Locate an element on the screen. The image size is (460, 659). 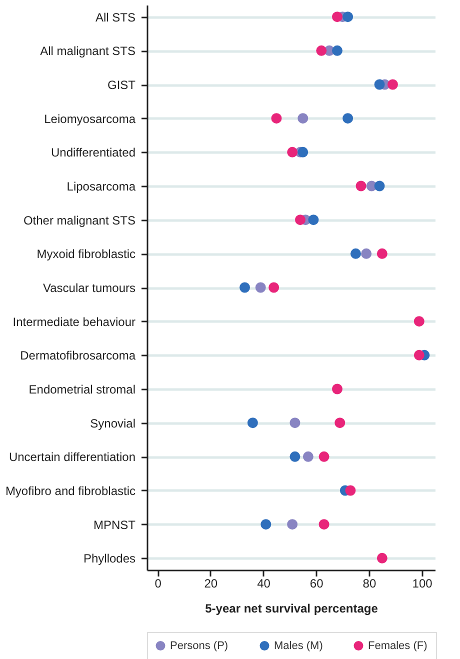
x-tick-label: 100 is located at coordinates (422, 583).